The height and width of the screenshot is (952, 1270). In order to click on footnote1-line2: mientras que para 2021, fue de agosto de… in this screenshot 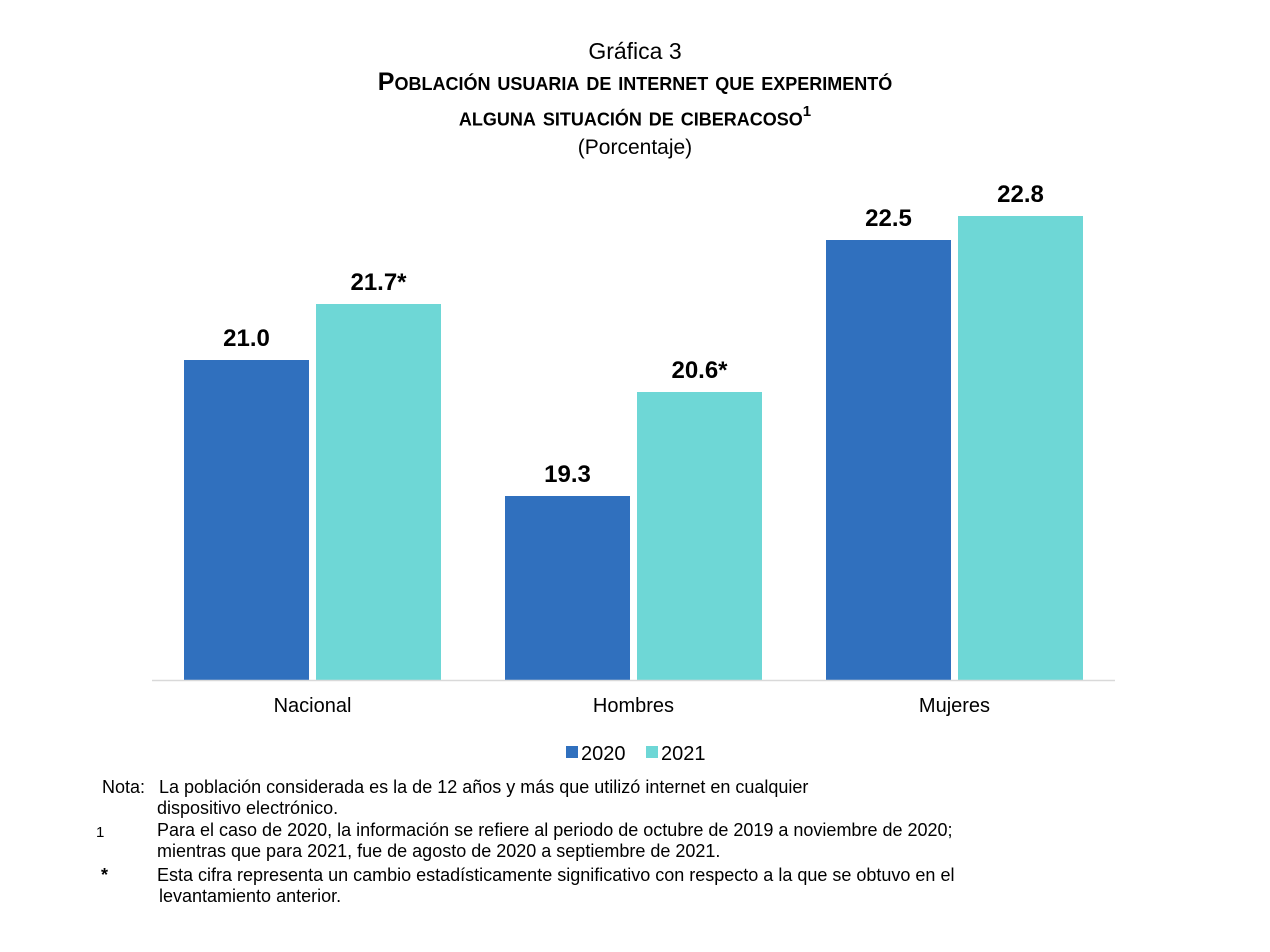, I will do `click(439, 851)`.